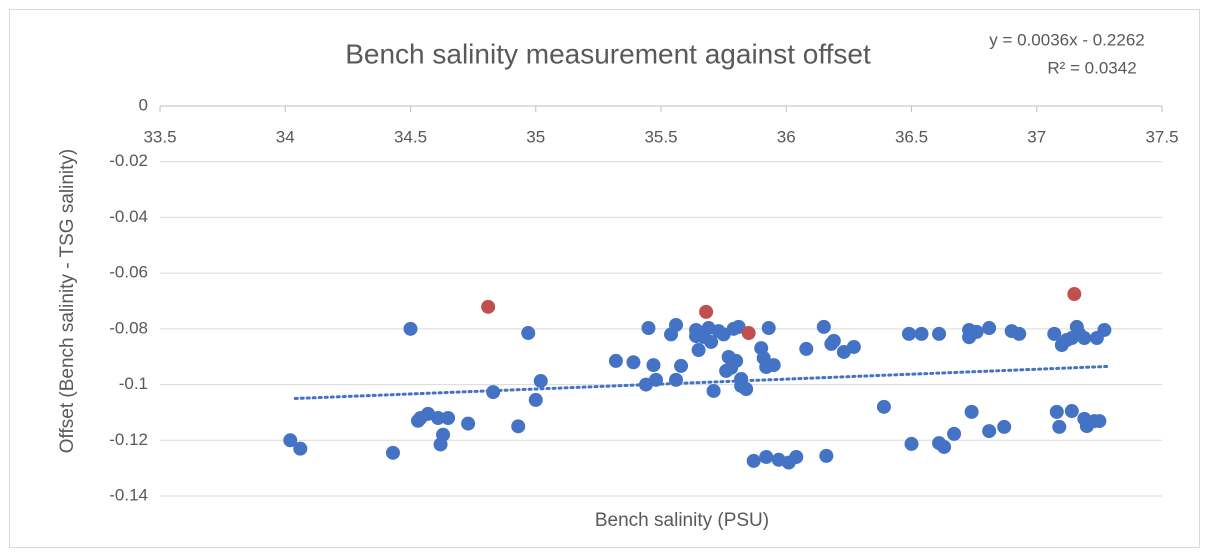 This screenshot has width=1209, height=558. I want to click on x-axis-label: Bench salinity (PSU), so click(682, 520).